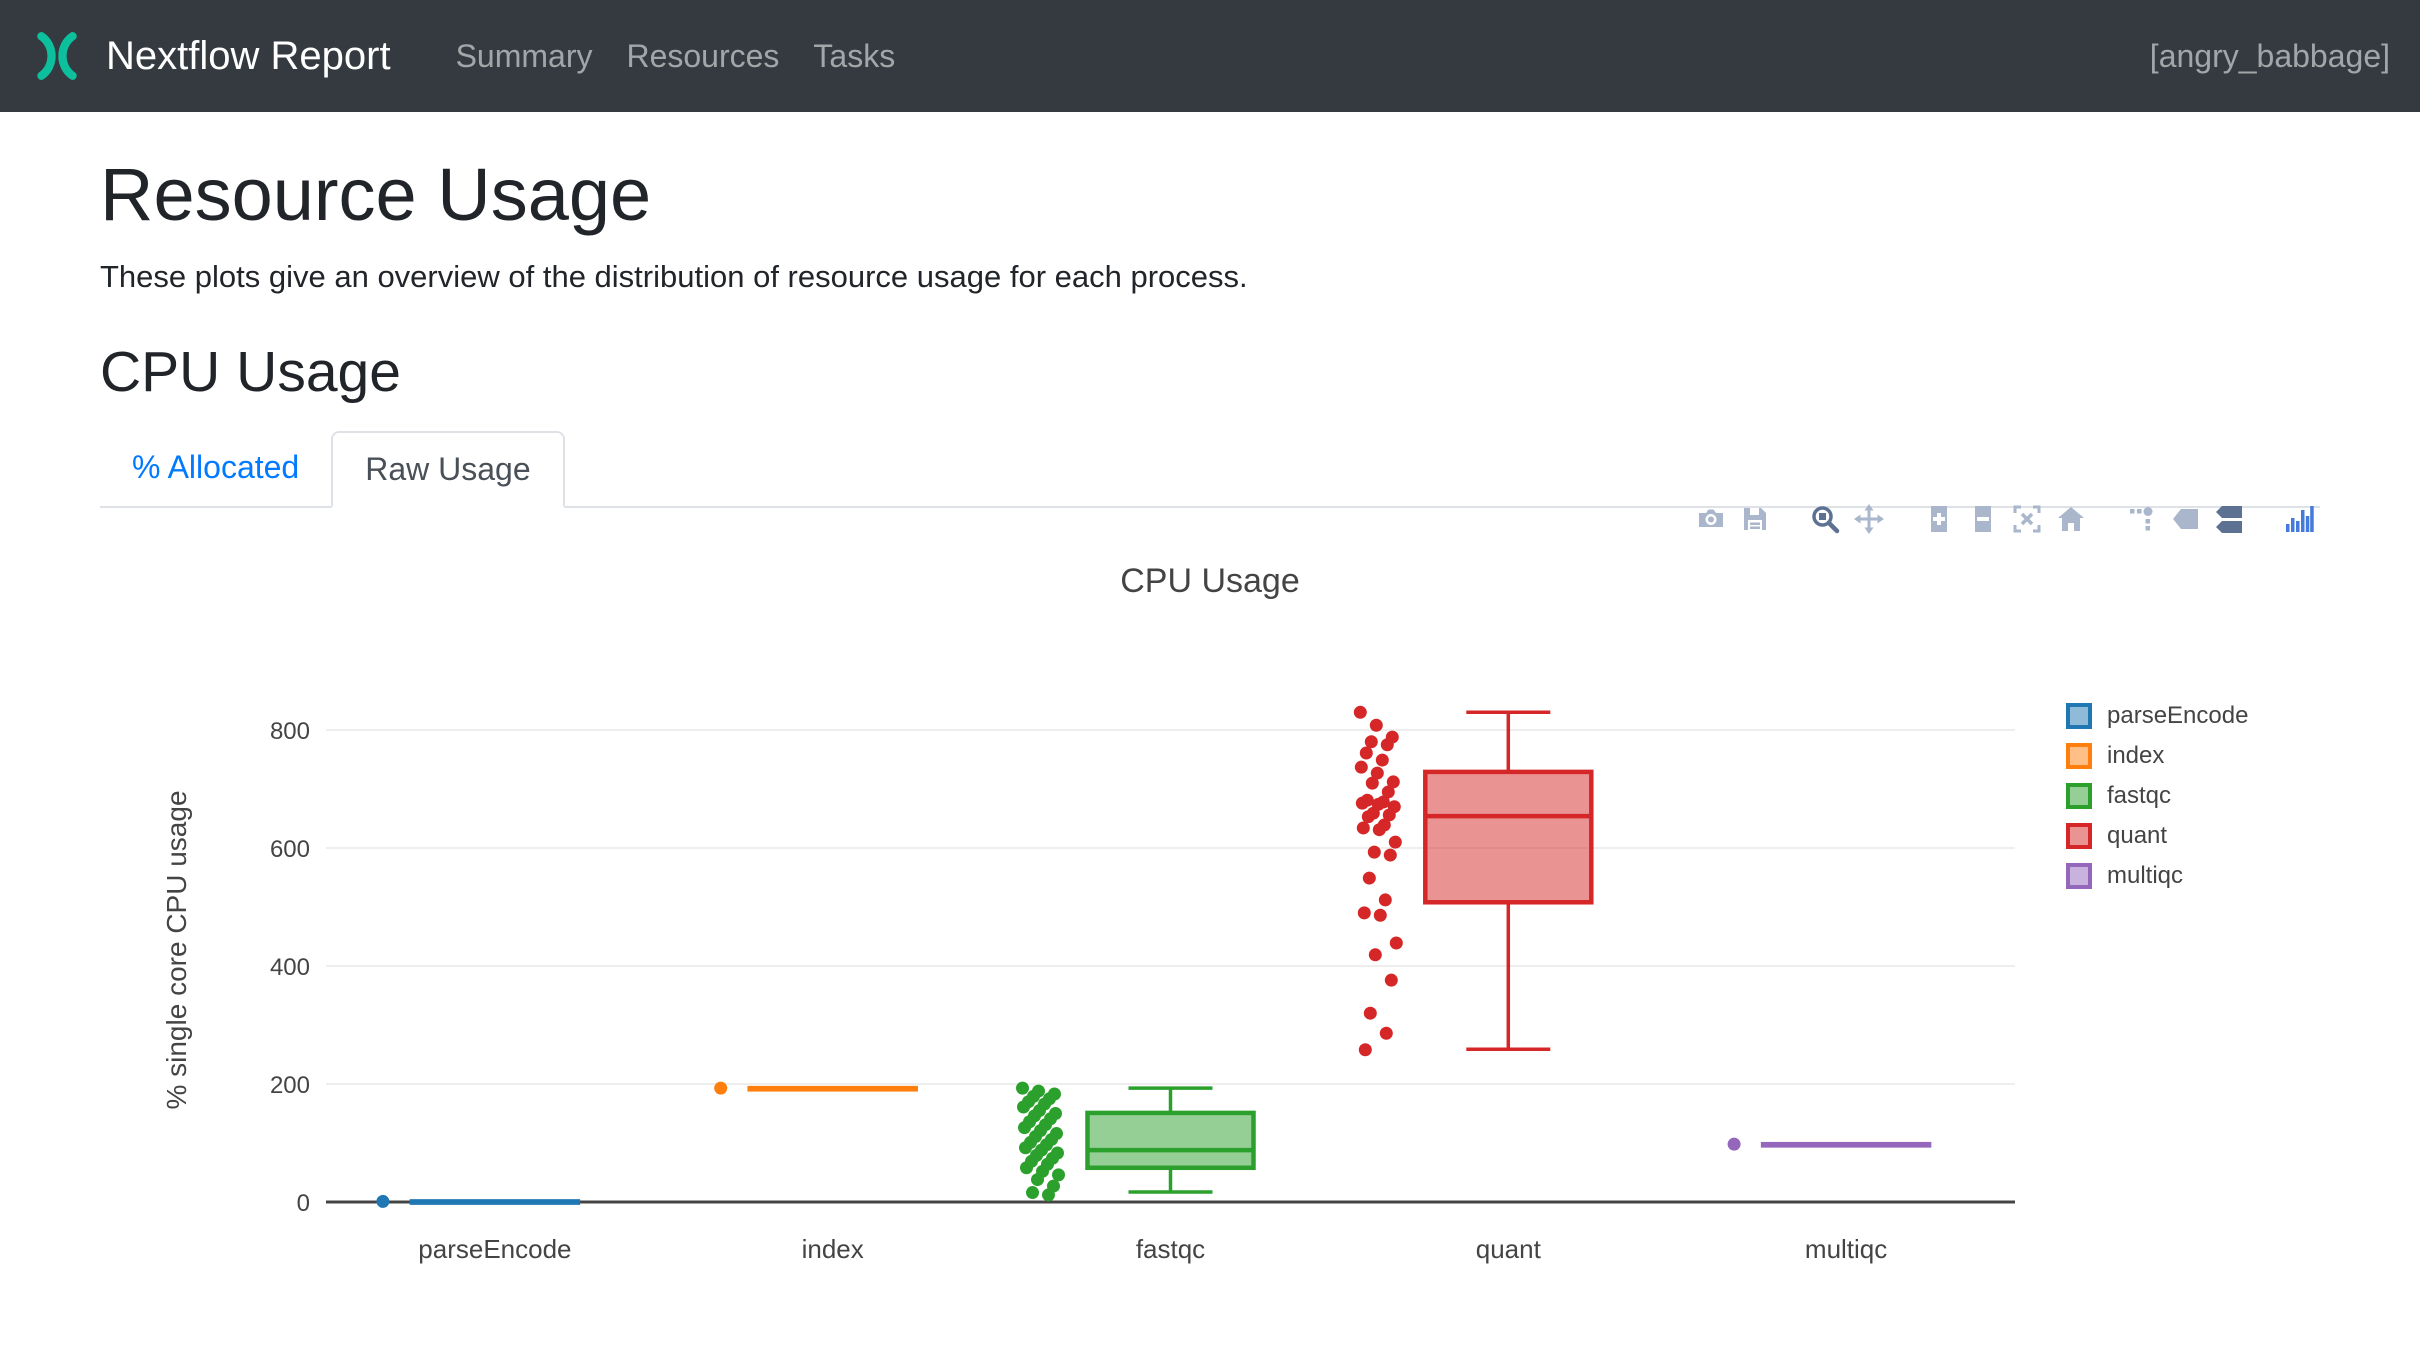  Describe the element at coordinates (1983, 519) in the screenshot. I see `zoom-out-icon` at that location.